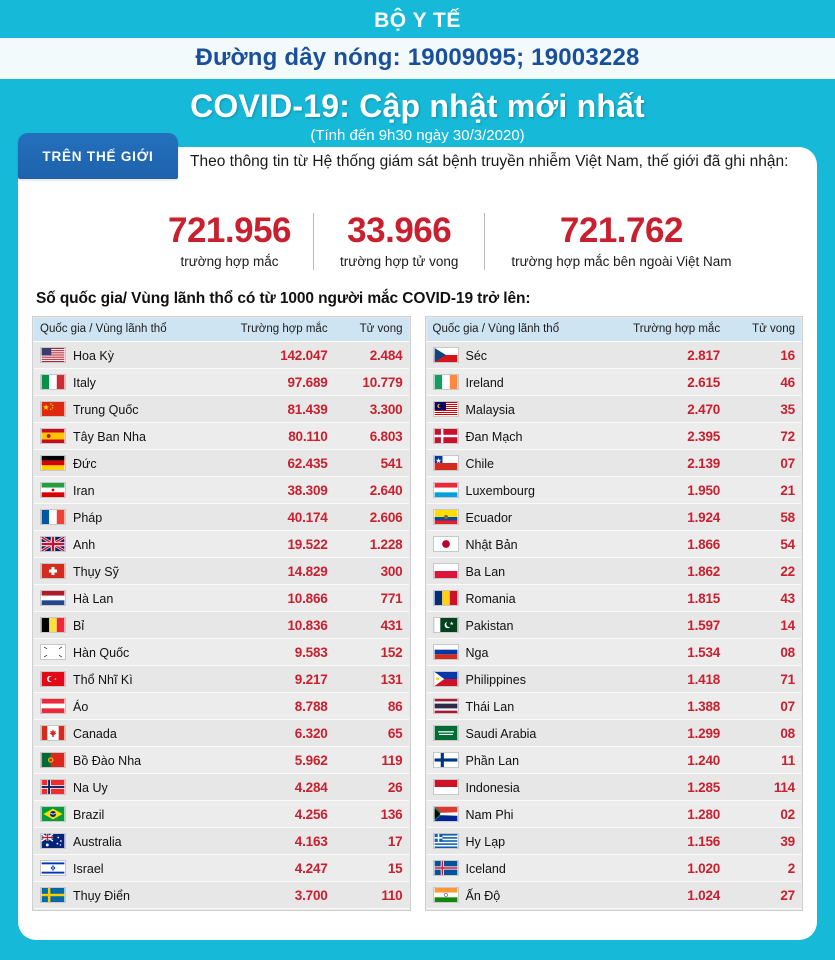 This screenshot has width=835, height=960. What do you see at coordinates (524, 814) in the screenshot?
I see `country-cell: Nam Phi` at bounding box center [524, 814].